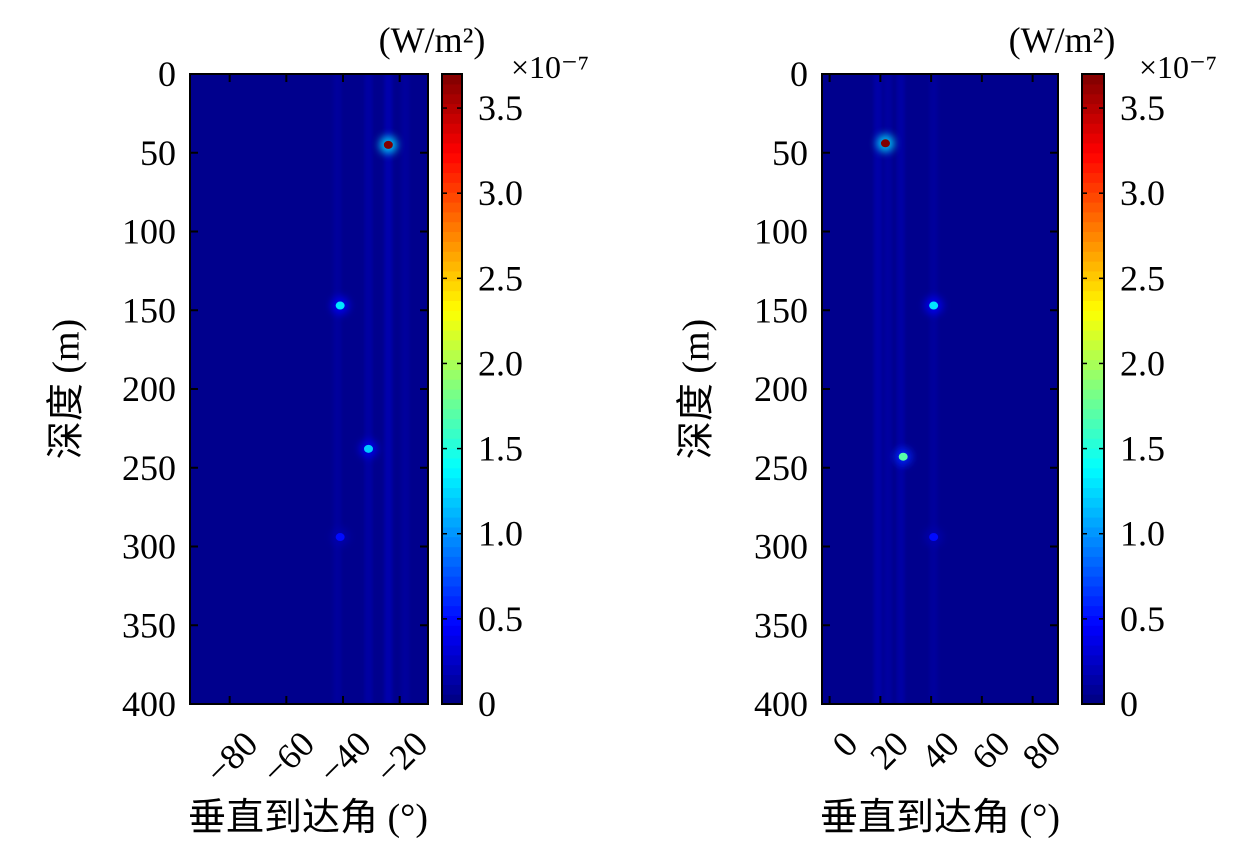  What do you see at coordinates (991, 750) in the screenshot?
I see `x-tick-label: 60` at bounding box center [991, 750].